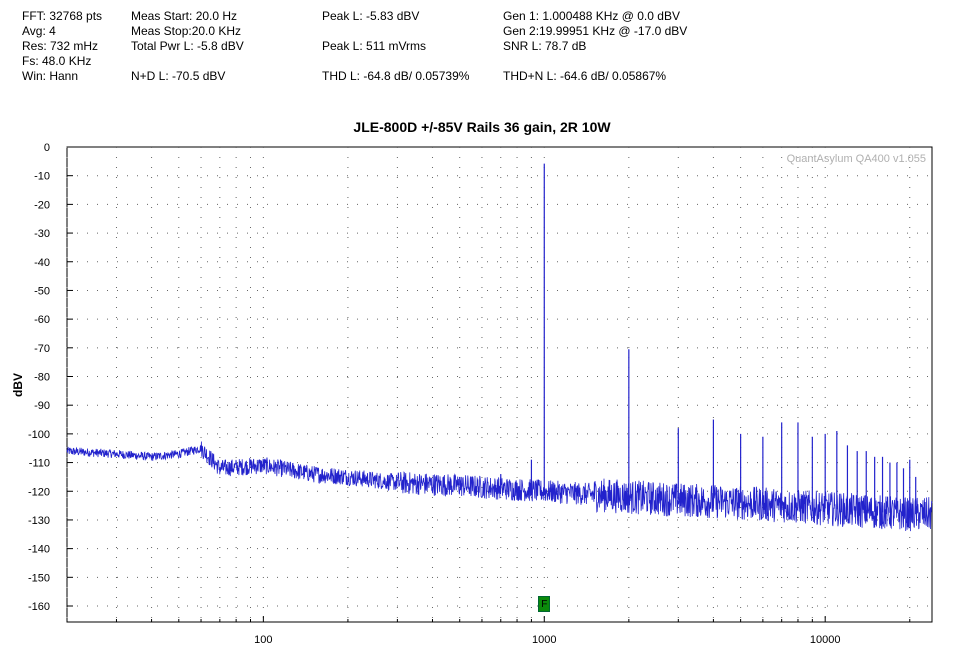 The height and width of the screenshot is (657, 964). Describe the element at coordinates (595, 31) in the screenshot. I see `stat-gen2: Gen 2:19.99951 KHz @ -17.0 dBV` at that location.